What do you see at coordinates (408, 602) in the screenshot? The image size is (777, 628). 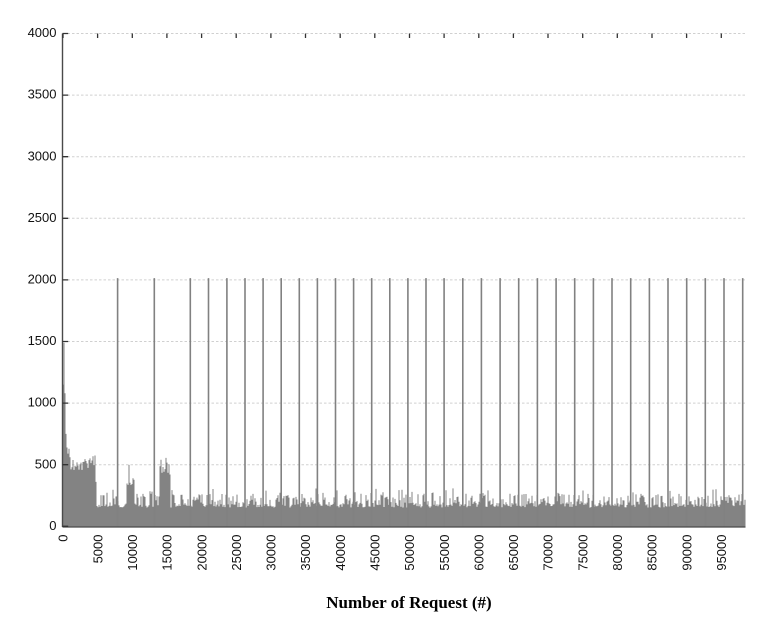 I see `svg-text: Number of Request (#)` at bounding box center [408, 602].